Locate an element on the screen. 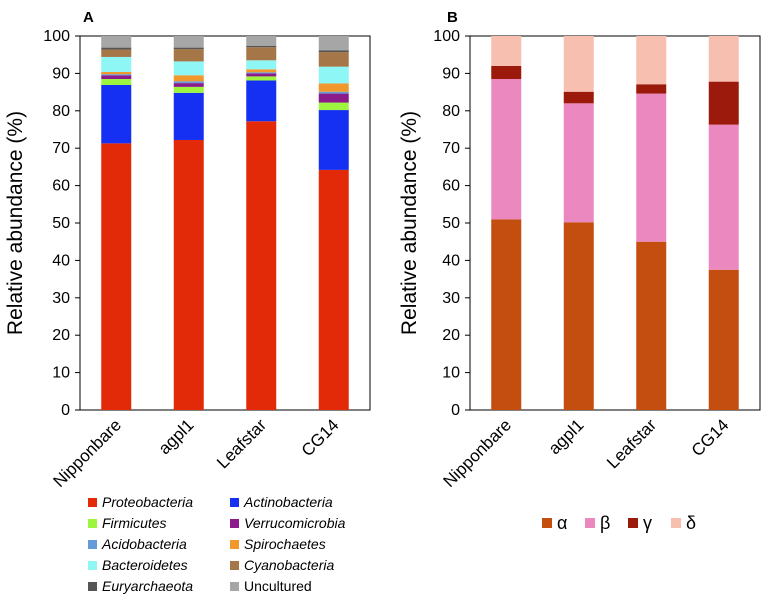 The image size is (765, 609). panel-a-bar-leafstar-acidobacteria is located at coordinates (261, 73).